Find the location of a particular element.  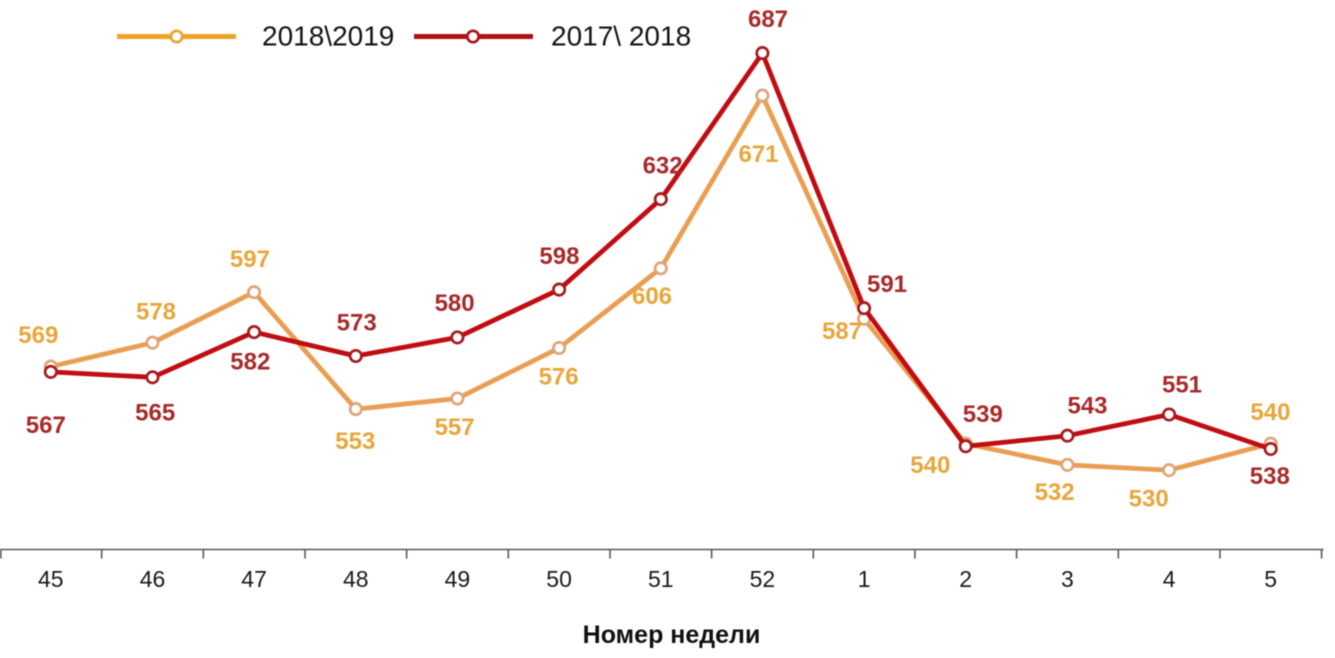

svg-text: 2018\2019 is located at coordinates (328, 36).